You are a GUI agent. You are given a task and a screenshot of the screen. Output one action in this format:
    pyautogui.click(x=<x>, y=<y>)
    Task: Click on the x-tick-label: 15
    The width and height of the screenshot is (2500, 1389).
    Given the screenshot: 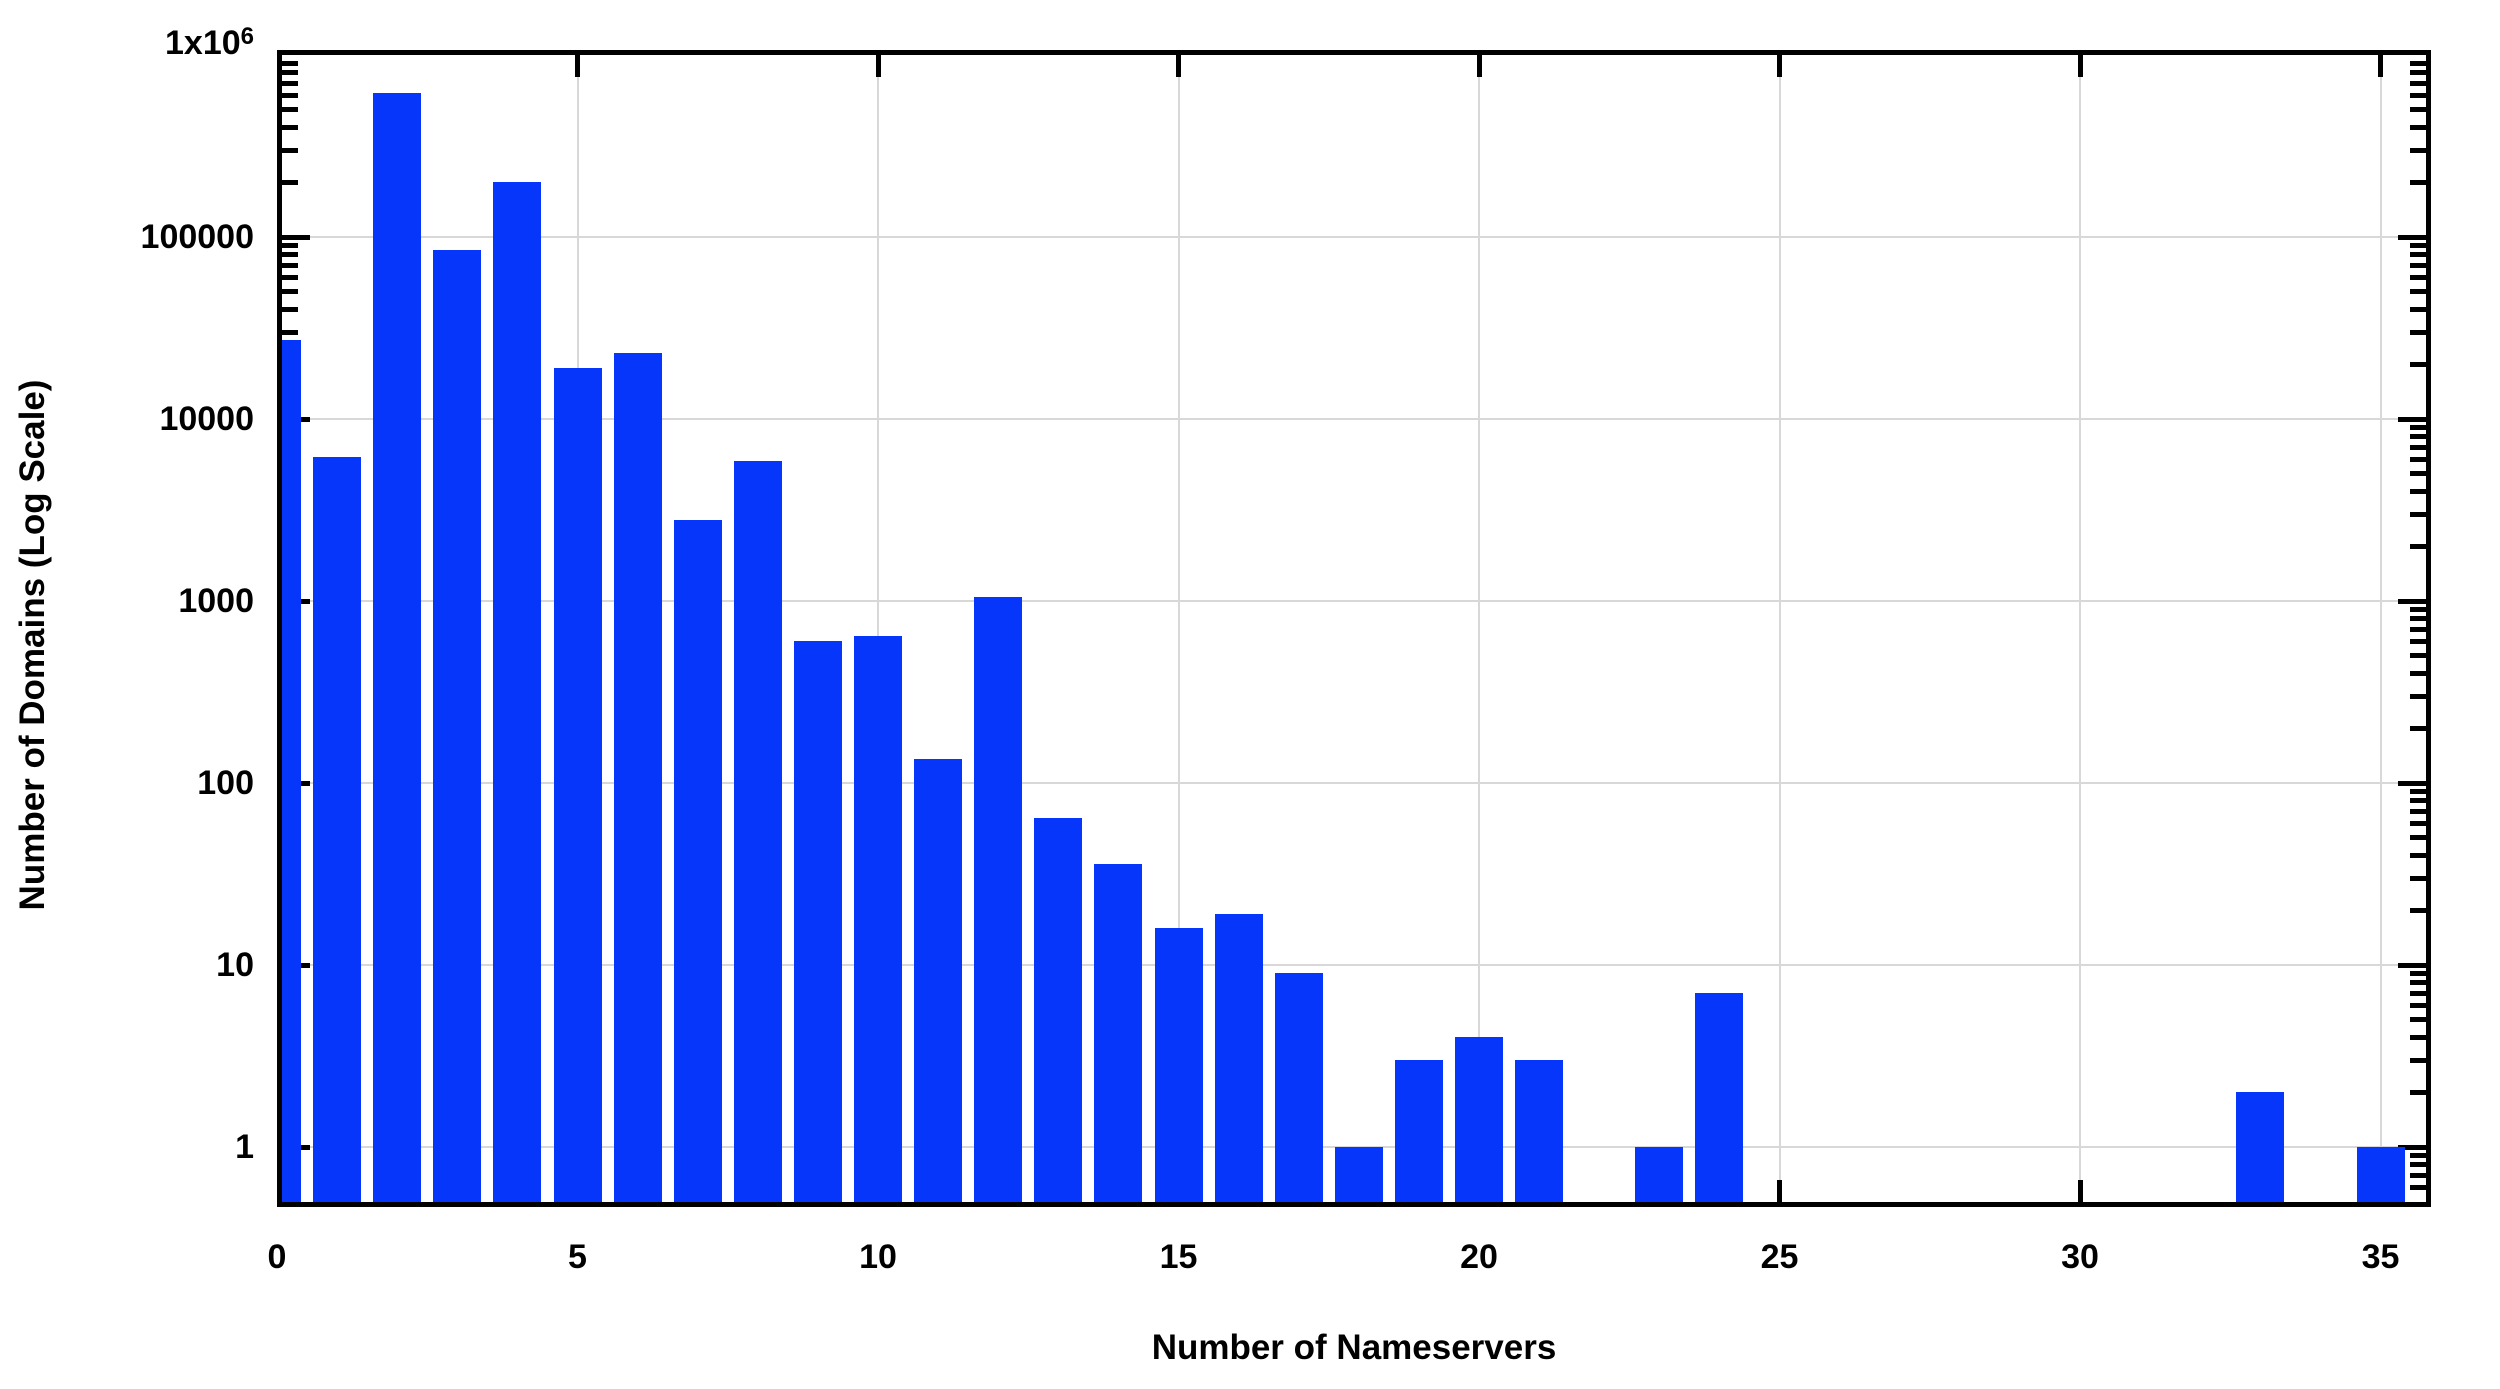 What is the action you would take?
    pyautogui.click(x=1178, y=1257)
    